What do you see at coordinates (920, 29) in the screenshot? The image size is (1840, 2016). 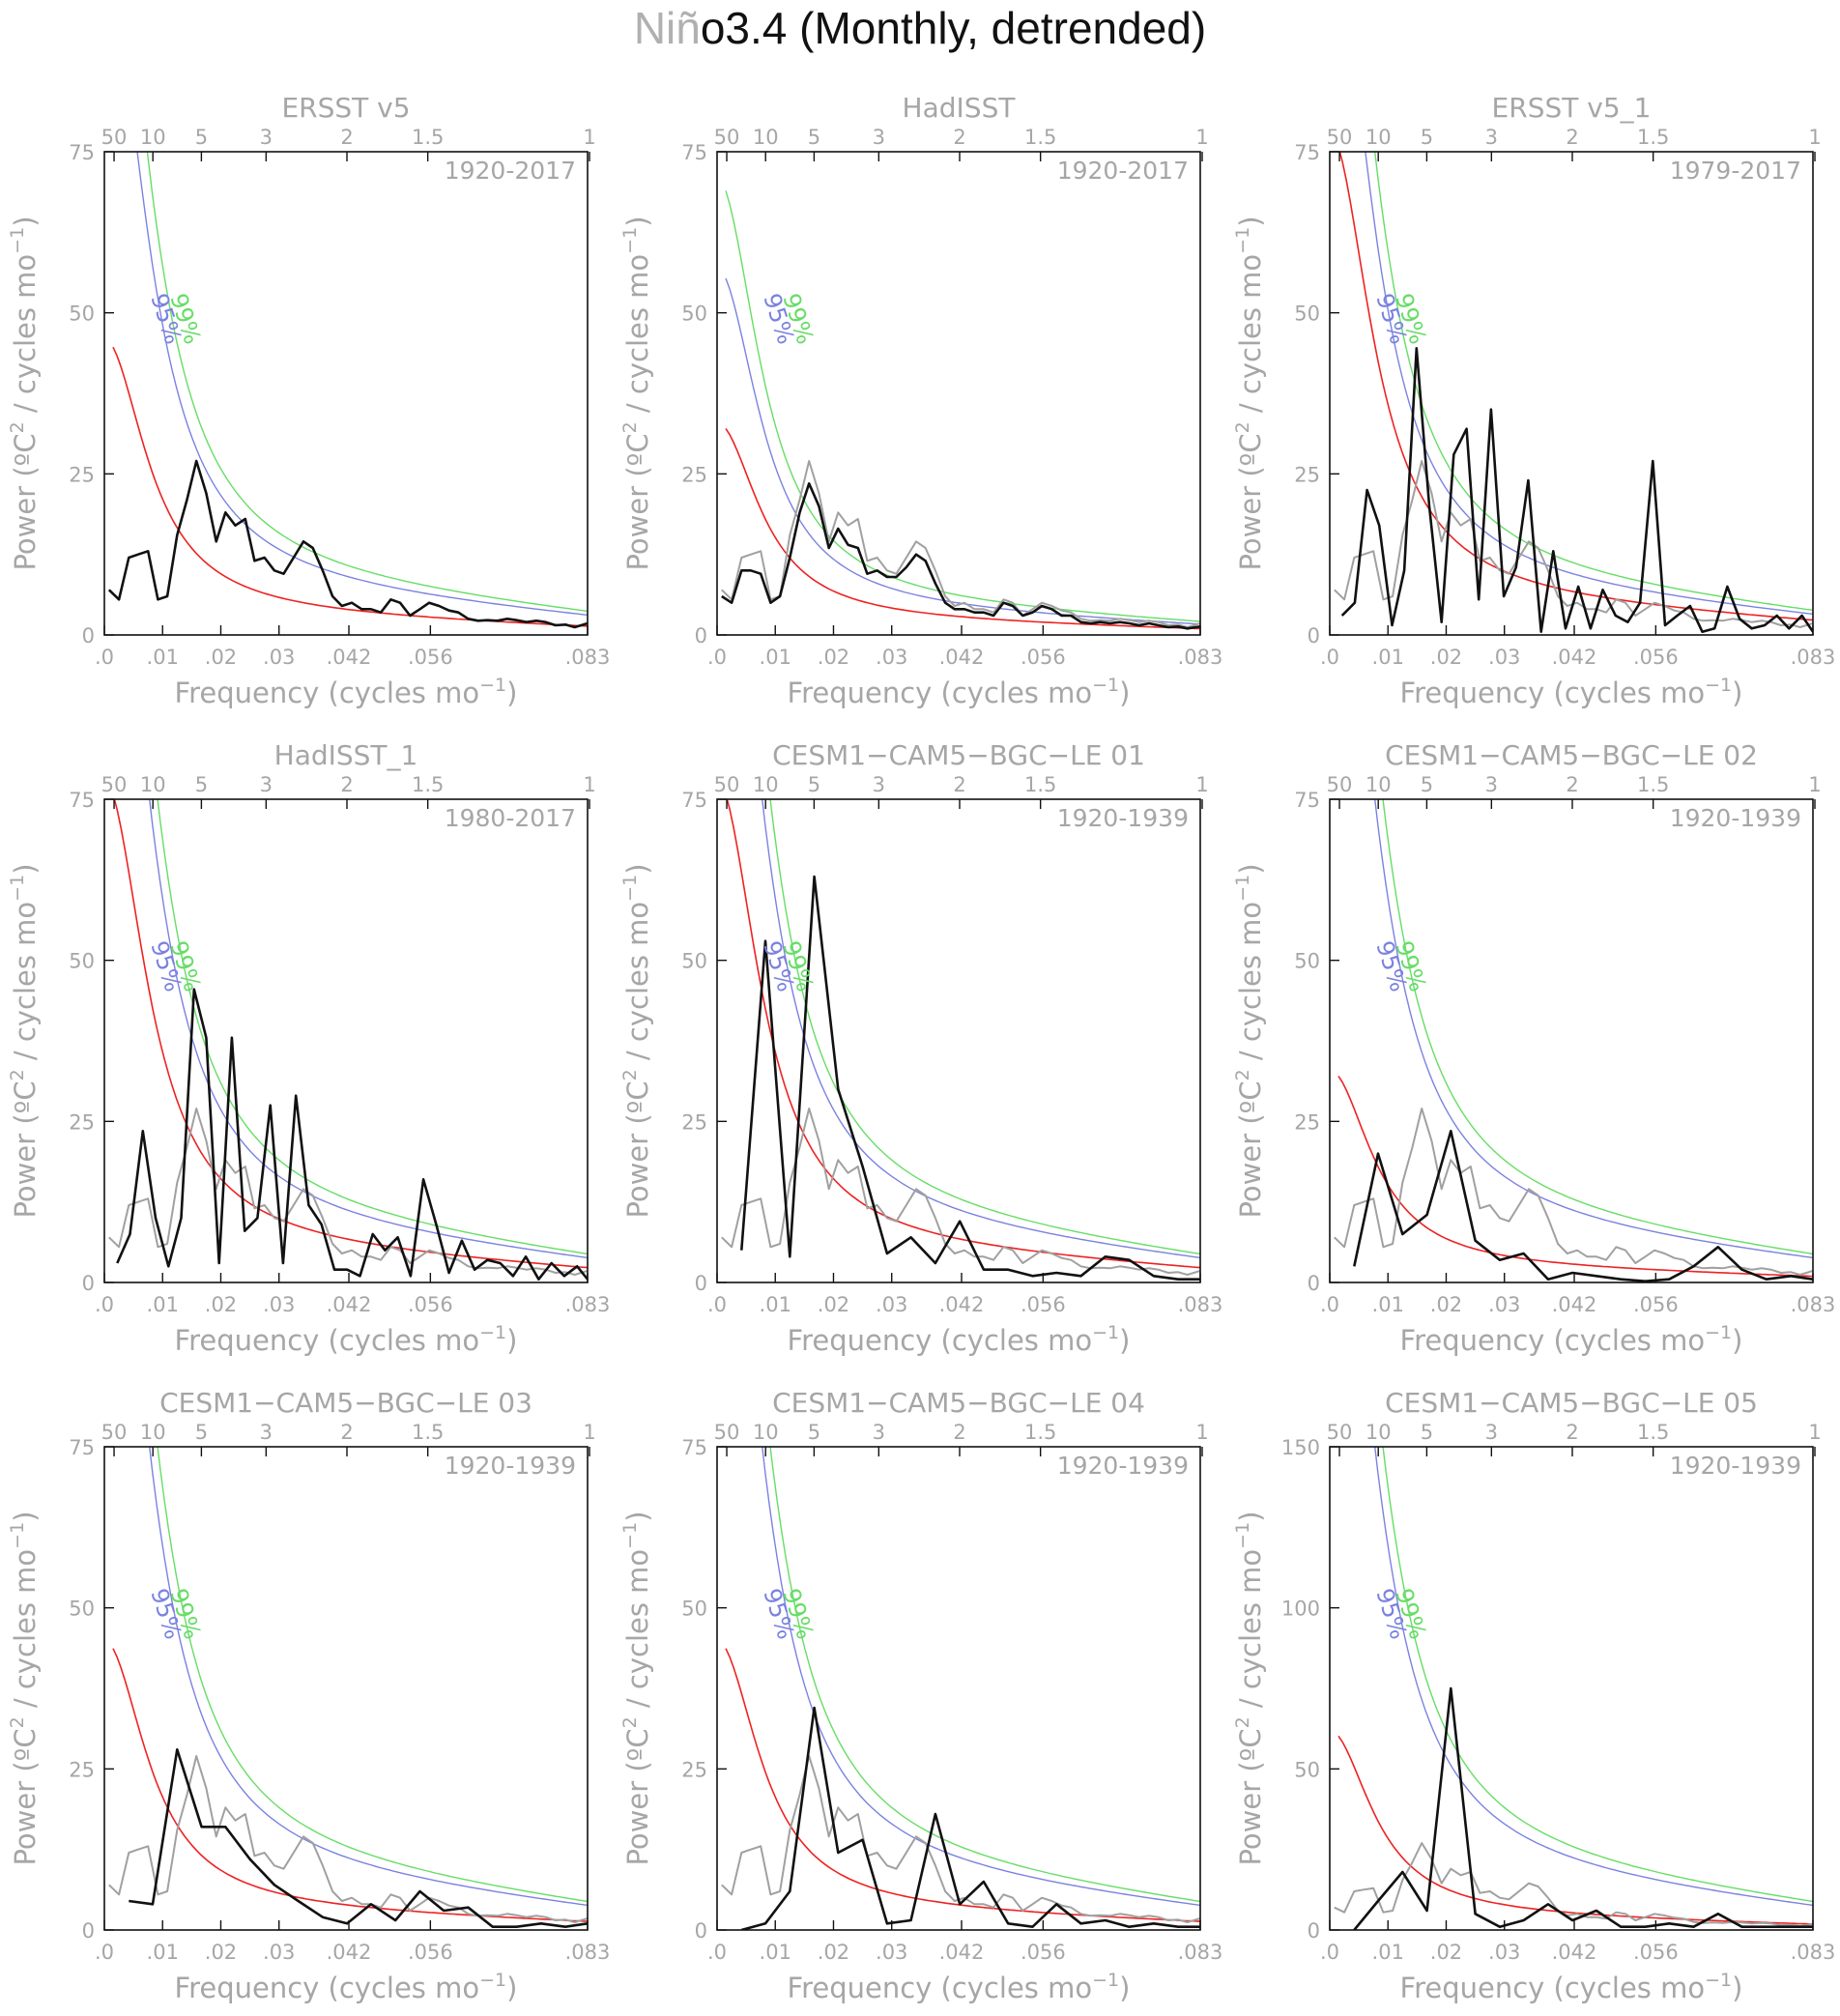 I see `page-title: Niño3.4 (Monthly, detrended)` at bounding box center [920, 29].